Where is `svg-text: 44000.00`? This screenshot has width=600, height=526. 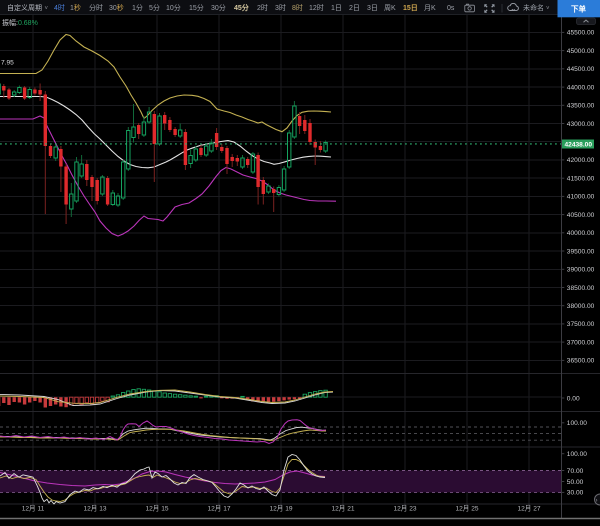
svg-text: 44000.00 is located at coordinates (581, 87).